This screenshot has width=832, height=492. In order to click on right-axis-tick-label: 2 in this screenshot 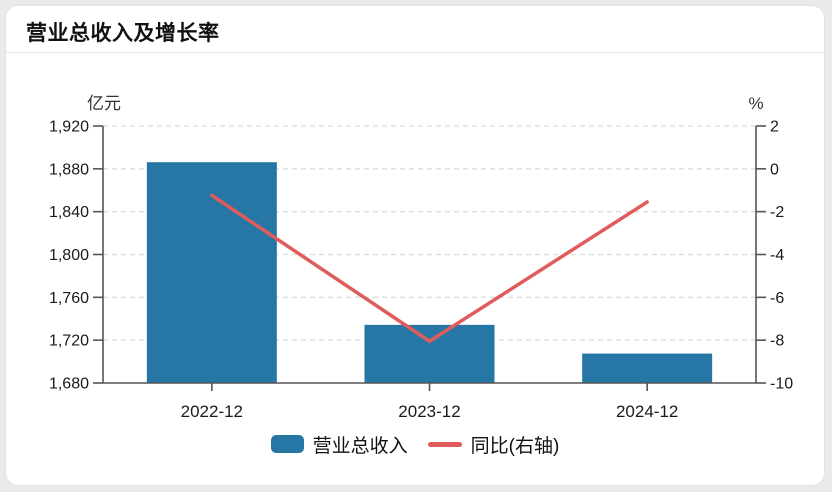, I will do `click(774, 127)`.